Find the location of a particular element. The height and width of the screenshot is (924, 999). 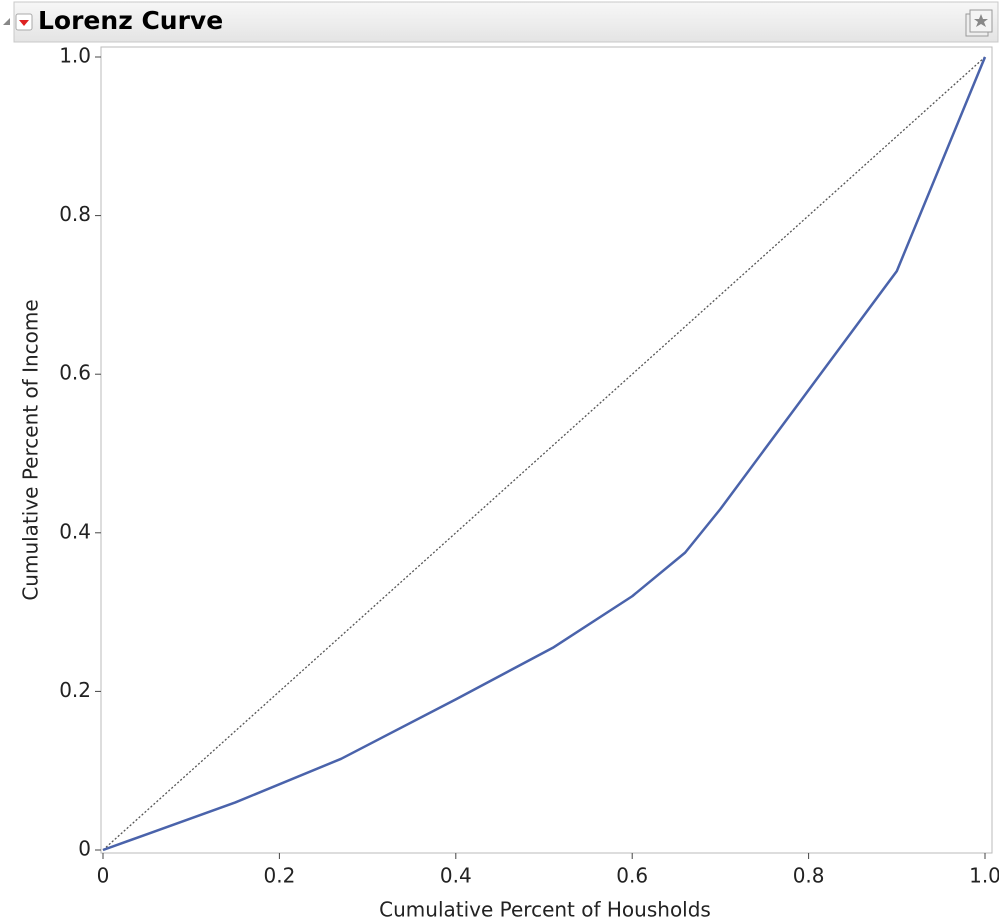

panel-title: Lorenz Curve is located at coordinates (130, 20).